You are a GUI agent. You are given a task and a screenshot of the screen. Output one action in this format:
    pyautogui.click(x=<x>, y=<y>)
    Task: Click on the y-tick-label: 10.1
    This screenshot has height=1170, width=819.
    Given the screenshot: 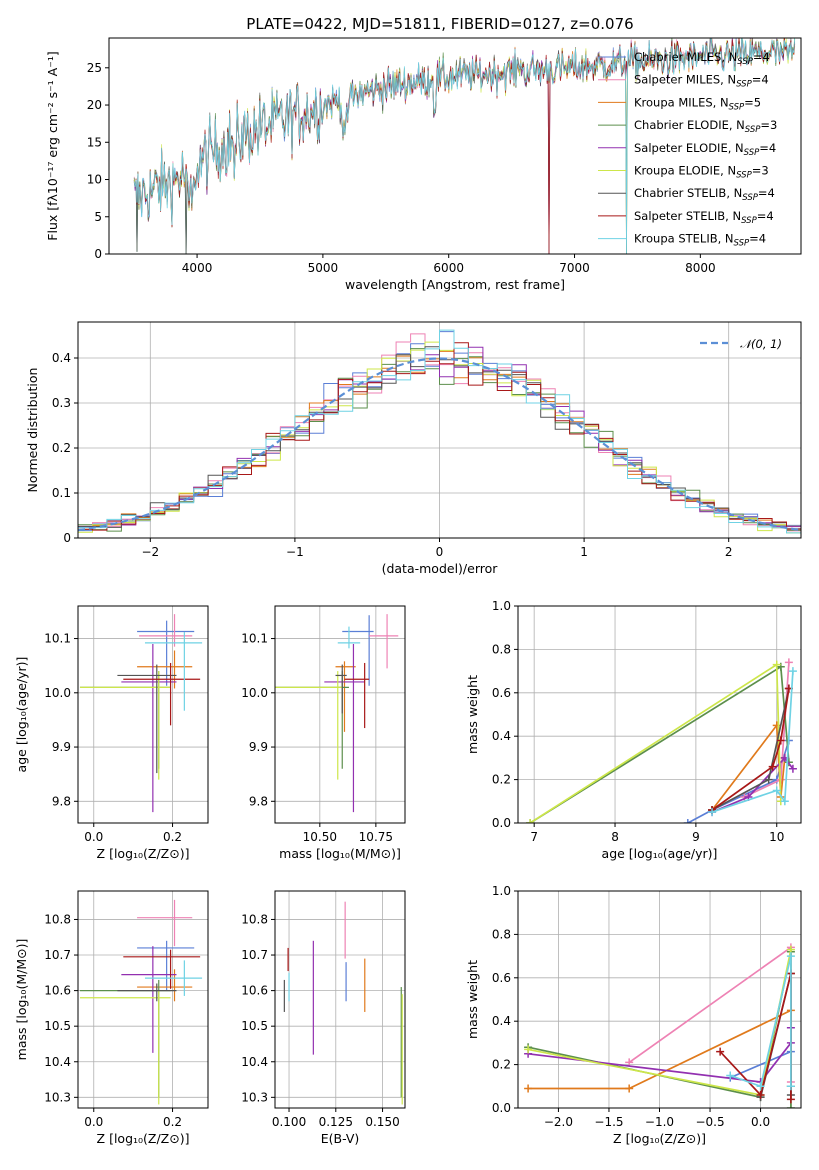 What is the action you would take?
    pyautogui.click(x=254, y=639)
    